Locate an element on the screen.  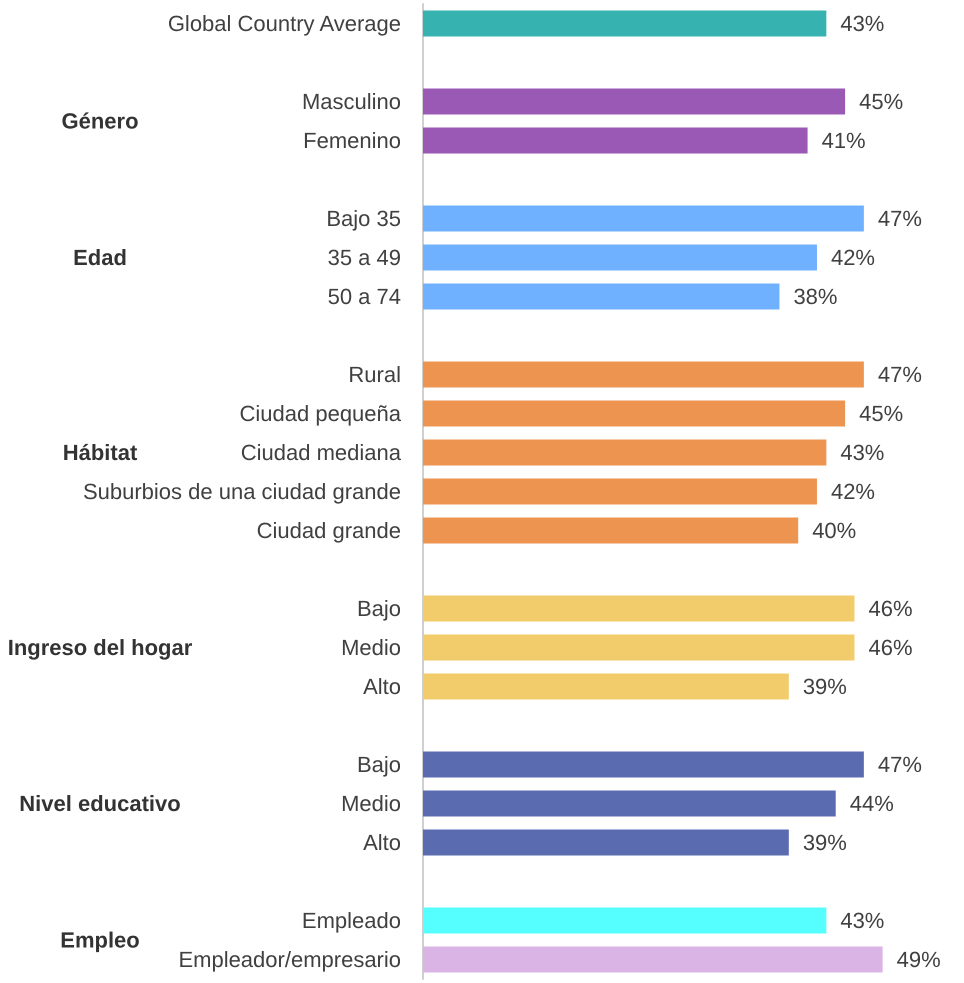
y-tick-label: Femenino is located at coordinates (352, 140).